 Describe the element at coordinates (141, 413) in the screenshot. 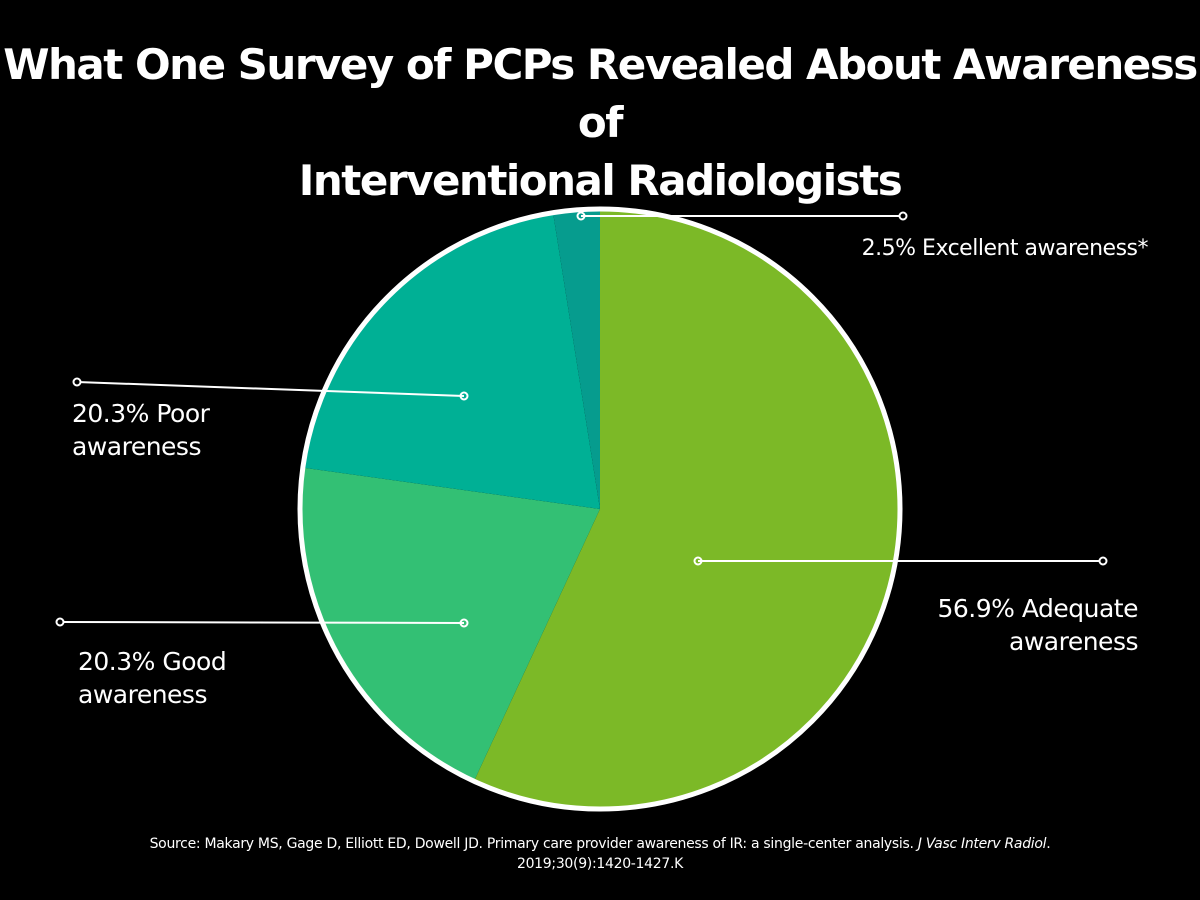

I see `slice-label-3-line-1: 20.3% Poor` at that location.